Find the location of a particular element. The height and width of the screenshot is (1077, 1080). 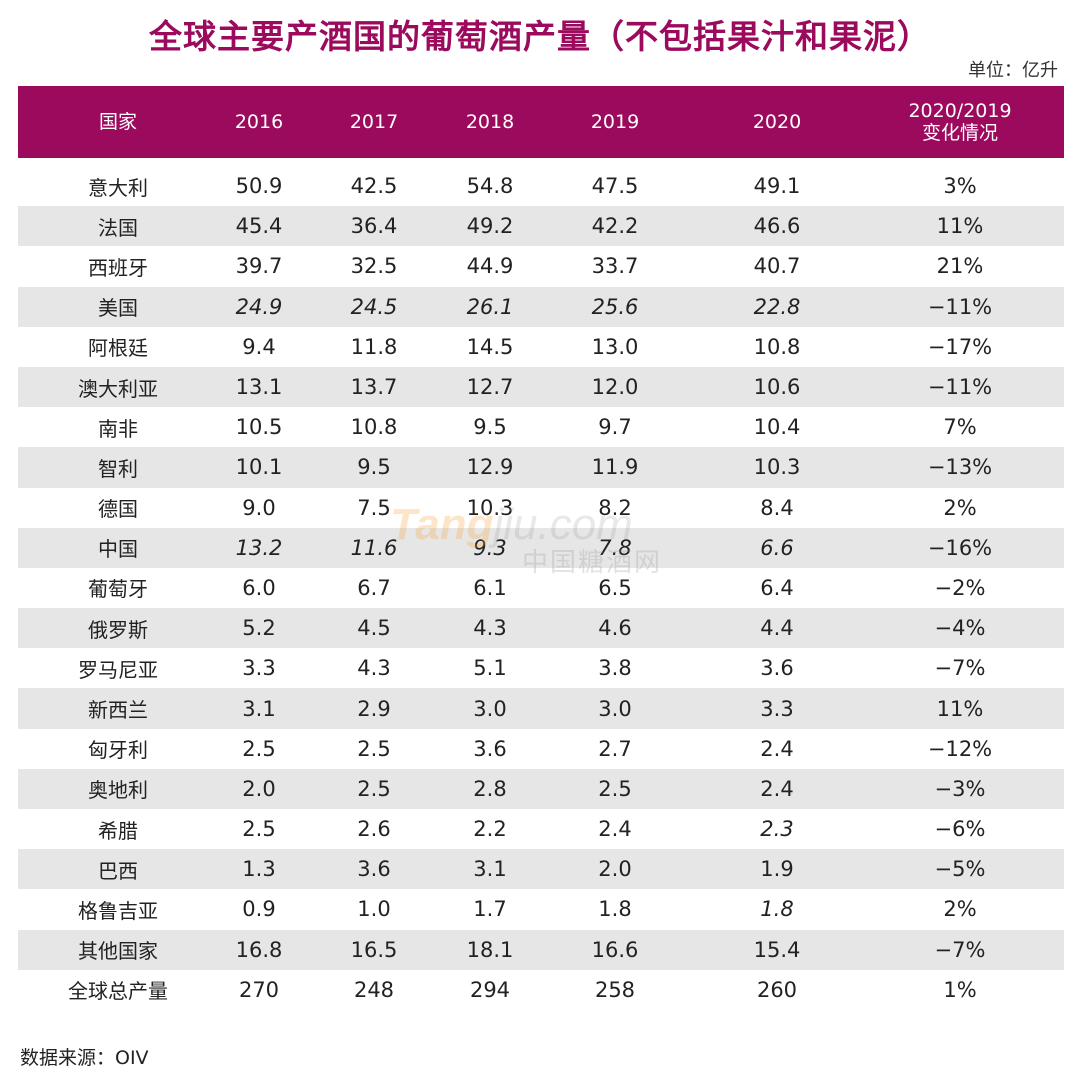

change-cell: −5% is located at coordinates (960, 869).